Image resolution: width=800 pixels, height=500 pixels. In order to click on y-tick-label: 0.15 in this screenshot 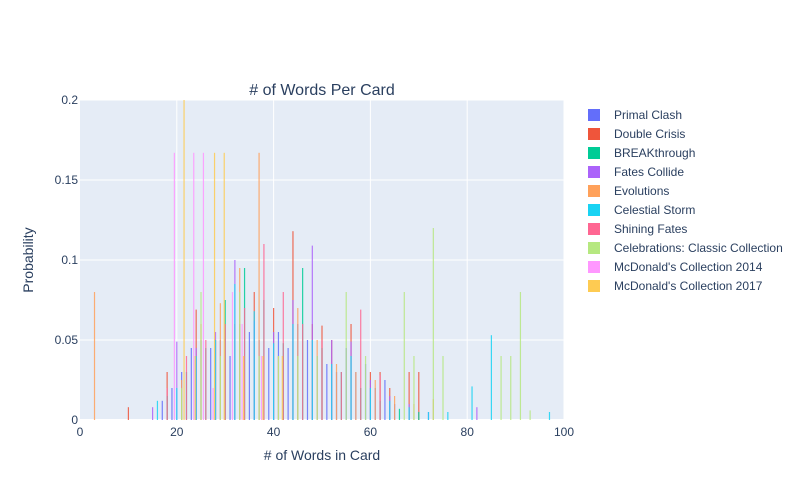, I will do `click(67, 180)`.